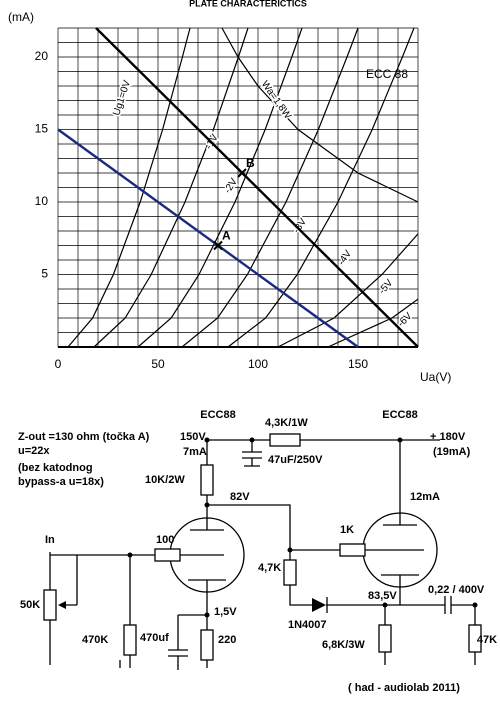 Image resolution: width=500 pixels, height=704 pixels. Describe the element at coordinates (452, 452) in the screenshot. I see `current: (19mA)` at that location.